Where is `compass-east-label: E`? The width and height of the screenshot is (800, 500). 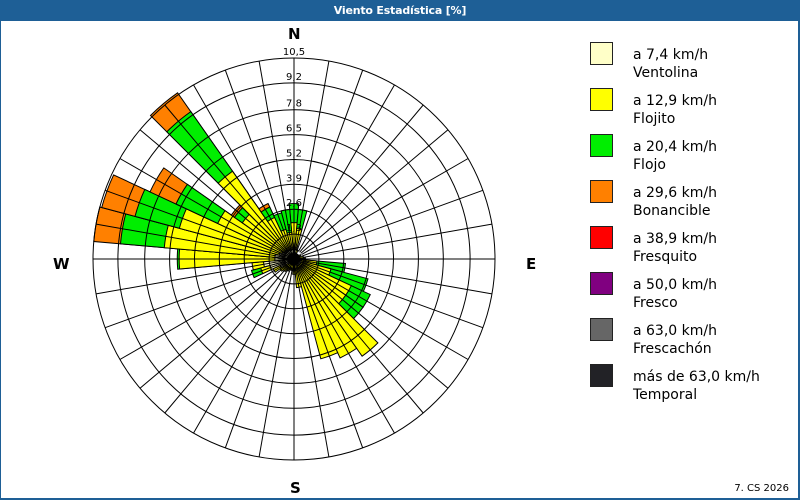
compass-east-label: E is located at coordinates (531, 264).